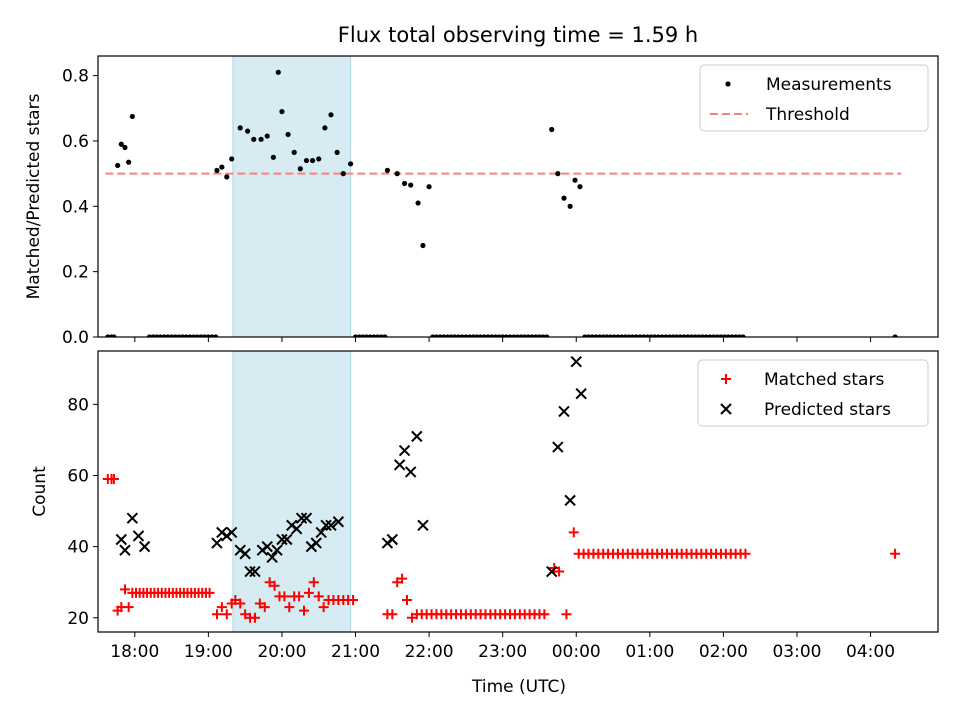 Image resolution: width=960 pixels, height=720 pixels. I want to click on legend-box, so click(814, 98).